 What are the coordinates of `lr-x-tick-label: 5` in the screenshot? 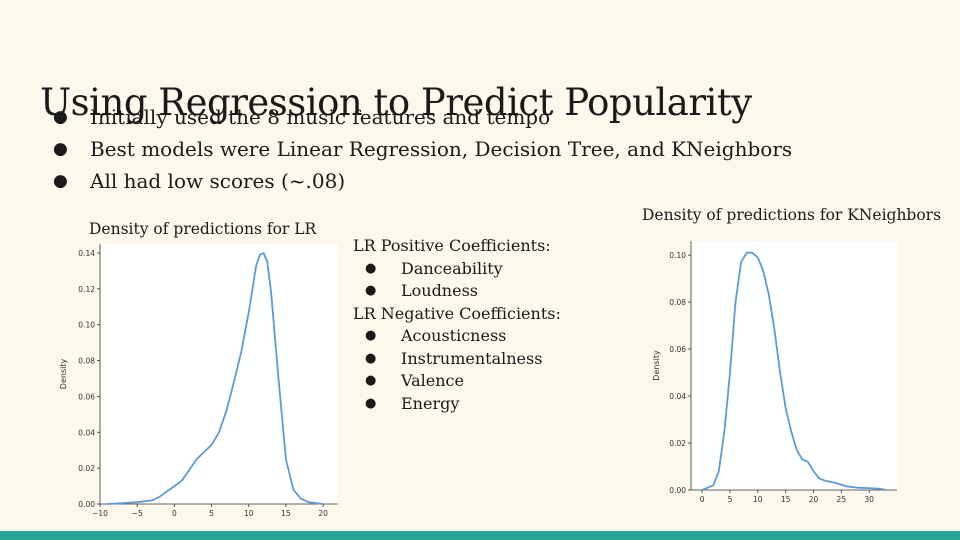 It's located at (211, 513).